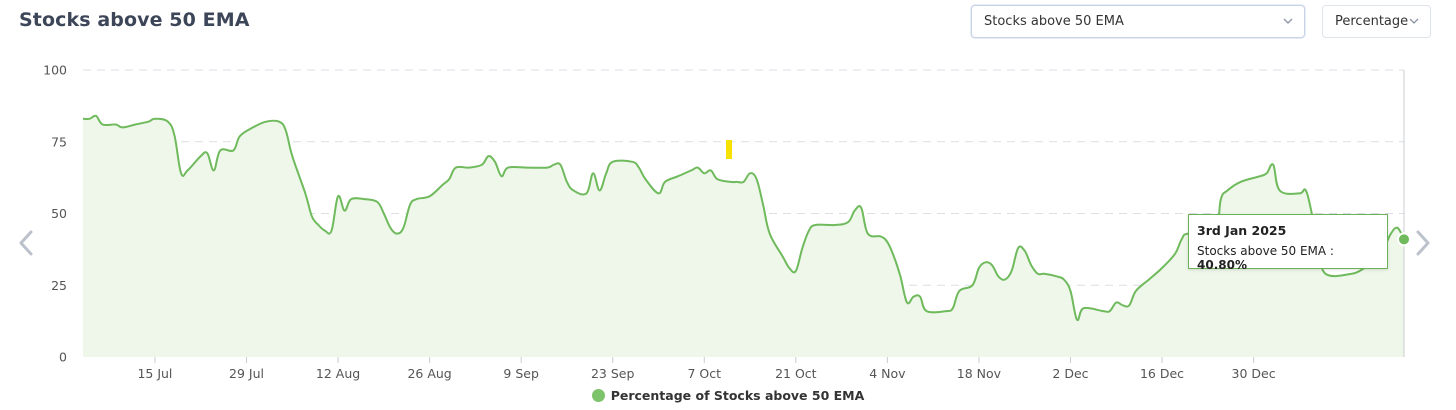 The width and height of the screenshot is (1456, 410). Describe the element at coordinates (737, 395) in the screenshot. I see `legend-label: Percentage of Stocks above 50 EMA` at that location.